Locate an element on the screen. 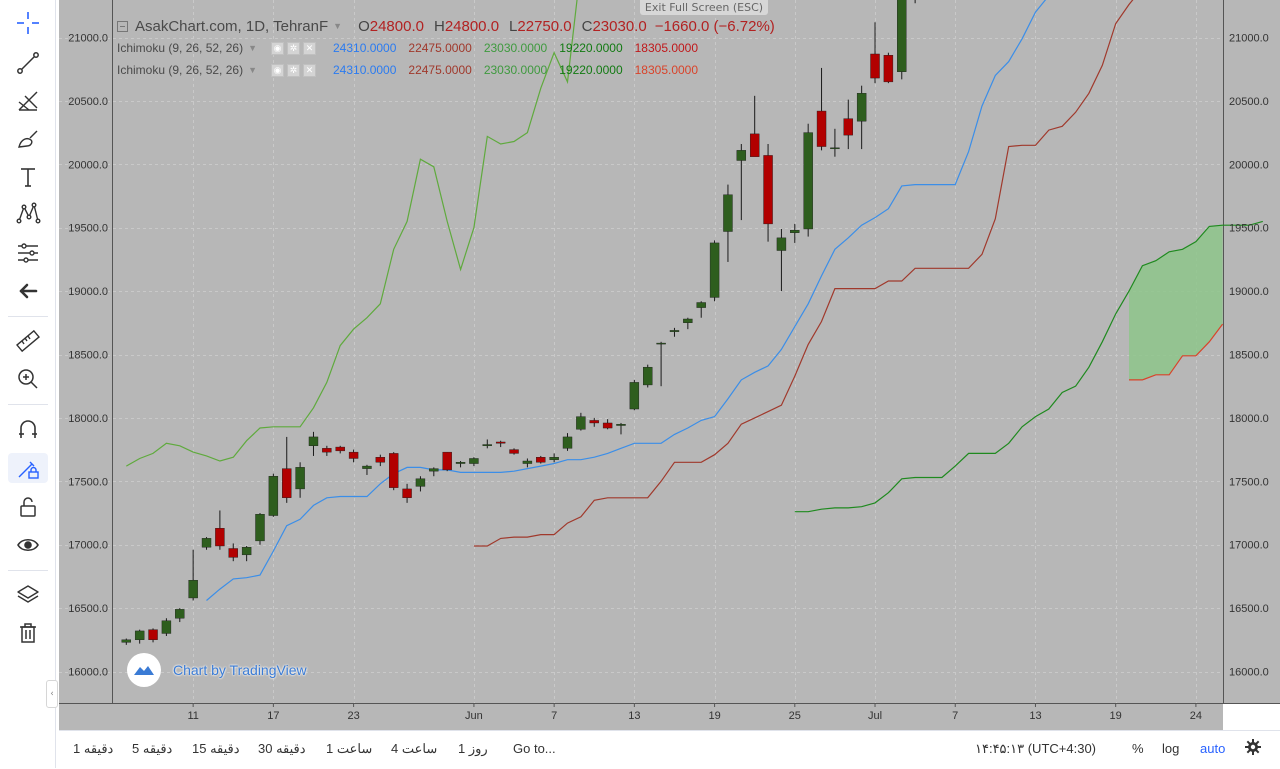 The image size is (1280, 769). close-value: 23030.0 is located at coordinates (619, 26).